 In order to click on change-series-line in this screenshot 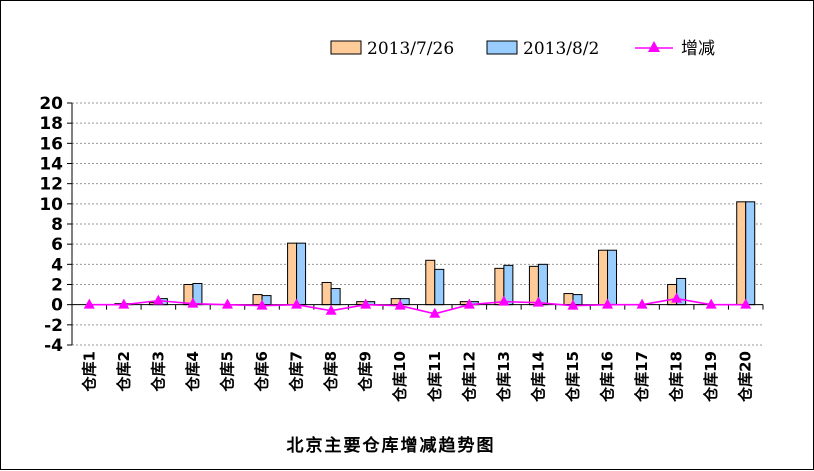, I will do `click(417, 306)`.